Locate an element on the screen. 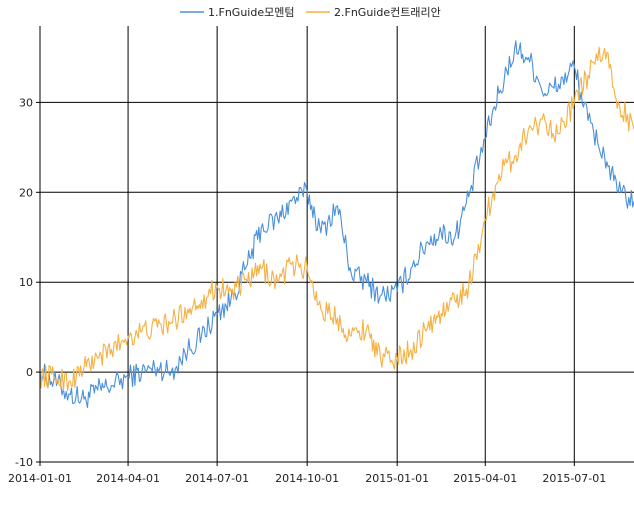  legend-label-1: 1.FnGuide모멘텀 is located at coordinates (251, 12).